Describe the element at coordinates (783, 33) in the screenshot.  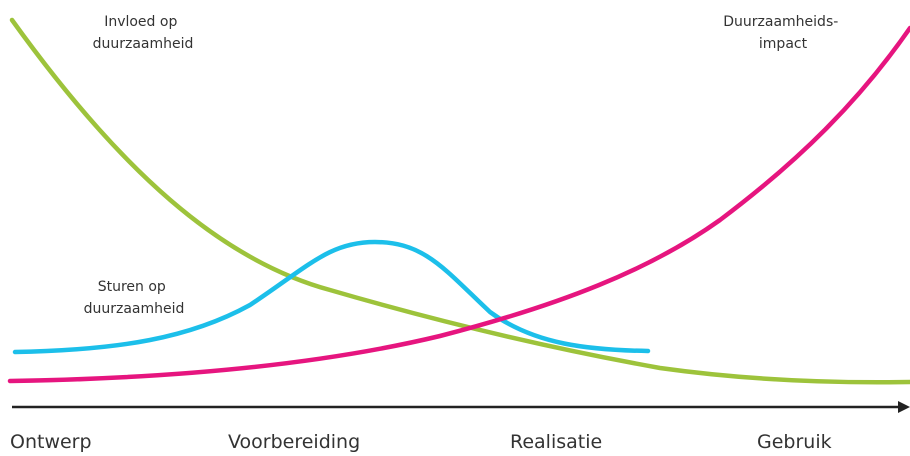
I see `label-impact: Duurzaamheids- impact` at that location.